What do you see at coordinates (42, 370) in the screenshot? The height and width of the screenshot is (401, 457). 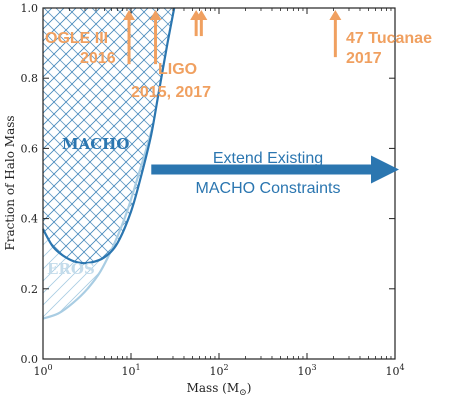 I see `x-tick-label: 10⁰` at bounding box center [42, 370].